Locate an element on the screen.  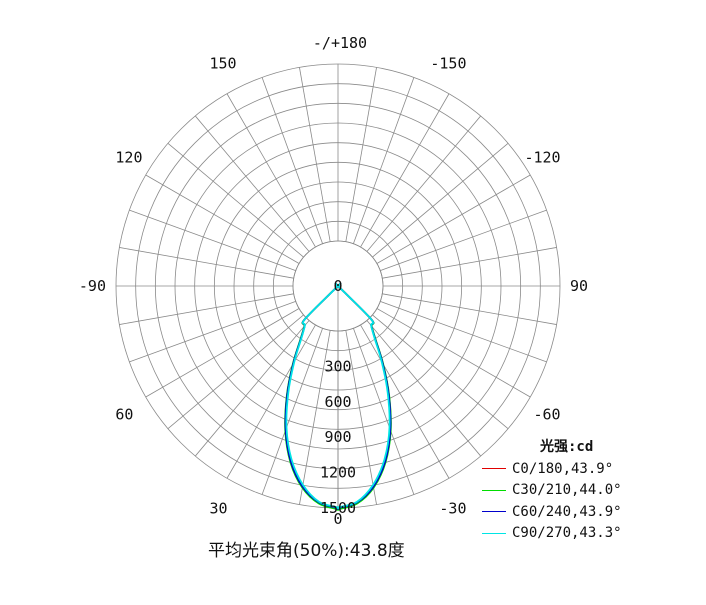
radial-tick-label: 1200 is located at coordinates (338, 473).